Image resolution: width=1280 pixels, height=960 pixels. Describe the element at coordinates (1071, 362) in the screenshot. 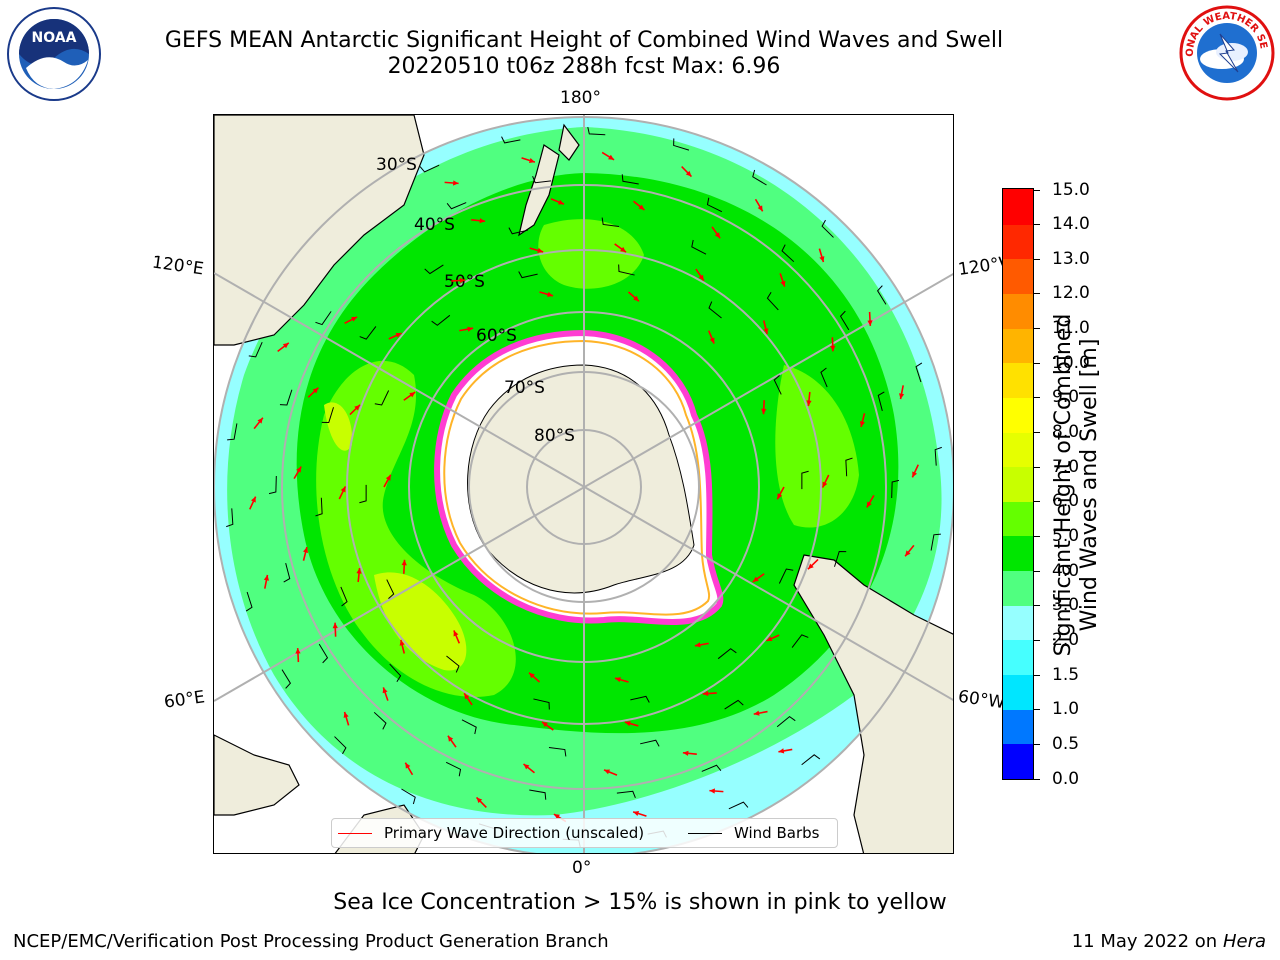

I see `colorbar-tick-label: 10.0` at that location.